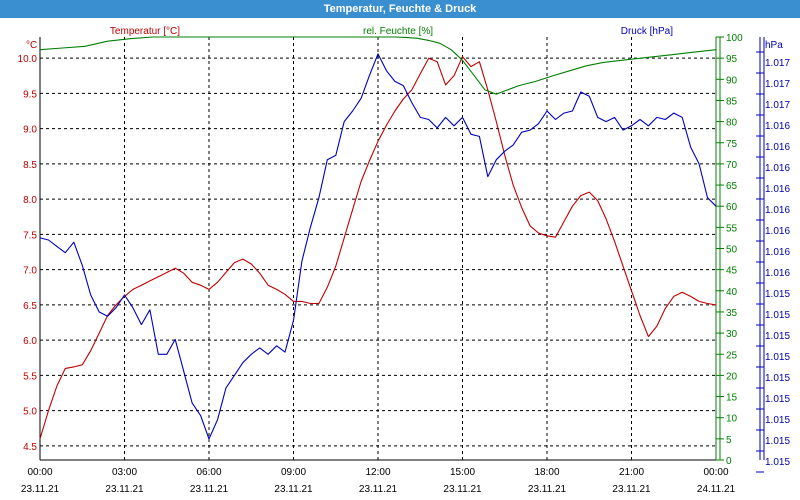  I want to click on temperature-tick: 9.5, so click(30, 94).